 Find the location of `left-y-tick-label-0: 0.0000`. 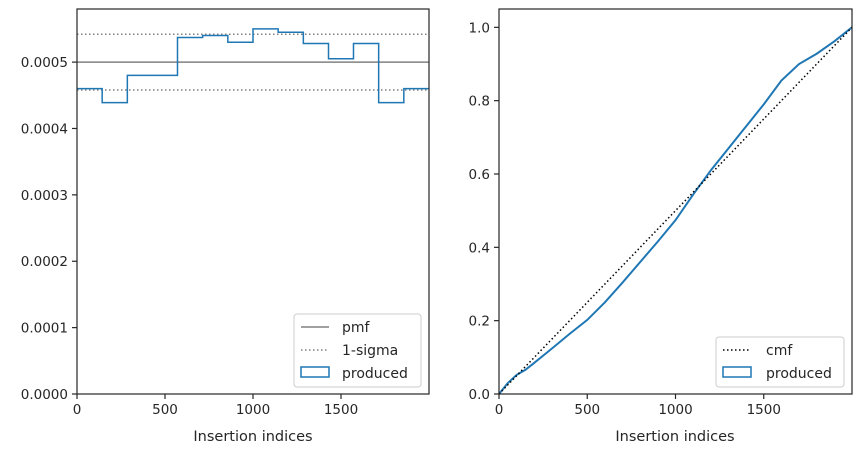

left-y-tick-label-0: 0.0000 is located at coordinates (44, 395).